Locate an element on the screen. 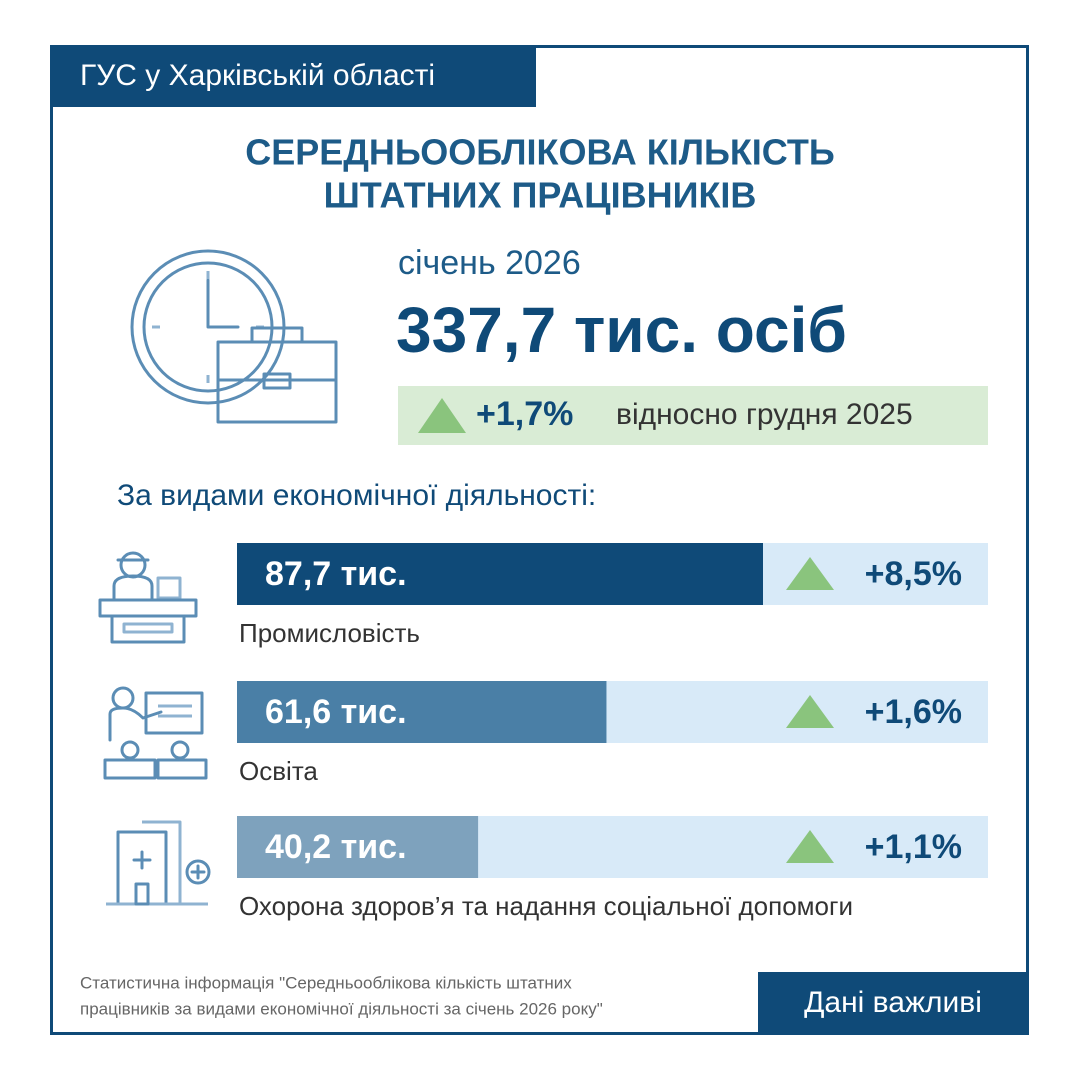 The height and width of the screenshot is (1080, 1080). education-icon is located at coordinates (155, 733).